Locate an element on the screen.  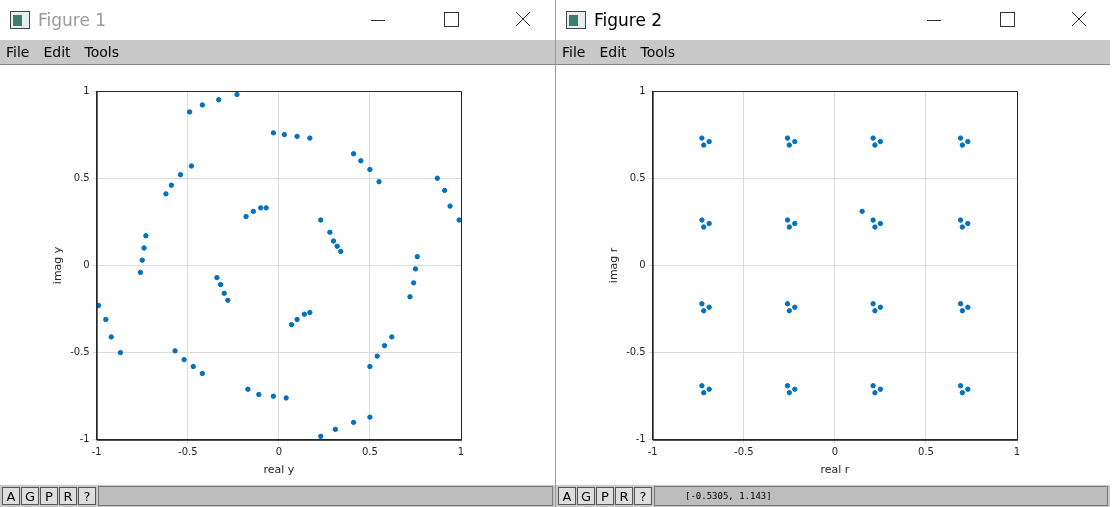
x-axis-title: real r is located at coordinates (835, 470).